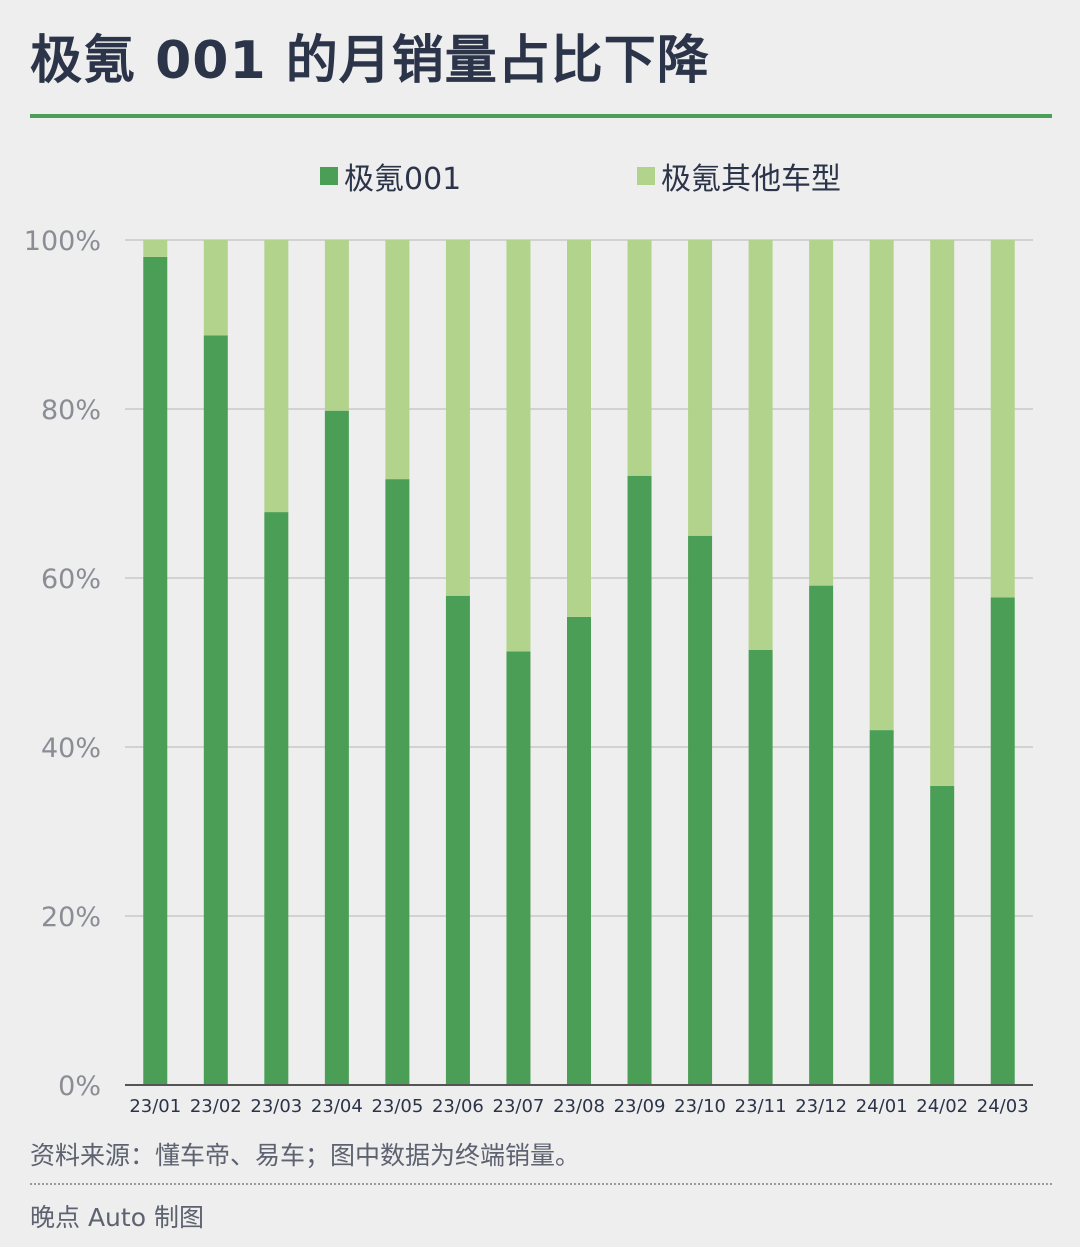  I want to click on legend-swatch-other, so click(646, 176).